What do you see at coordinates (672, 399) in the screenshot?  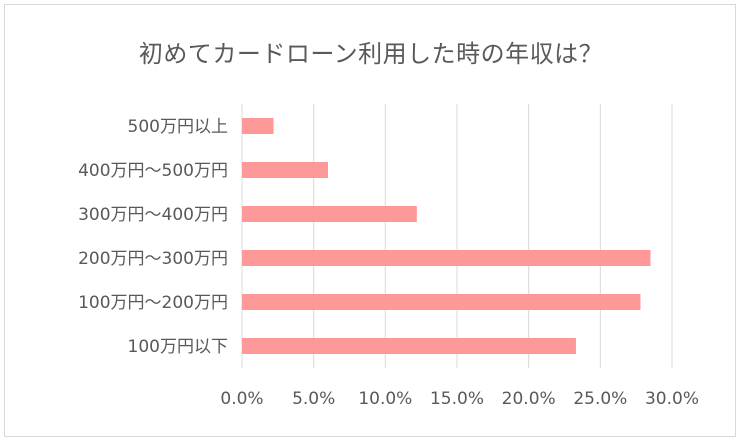 I see `x-tick-label: 30.0%` at bounding box center [672, 399].